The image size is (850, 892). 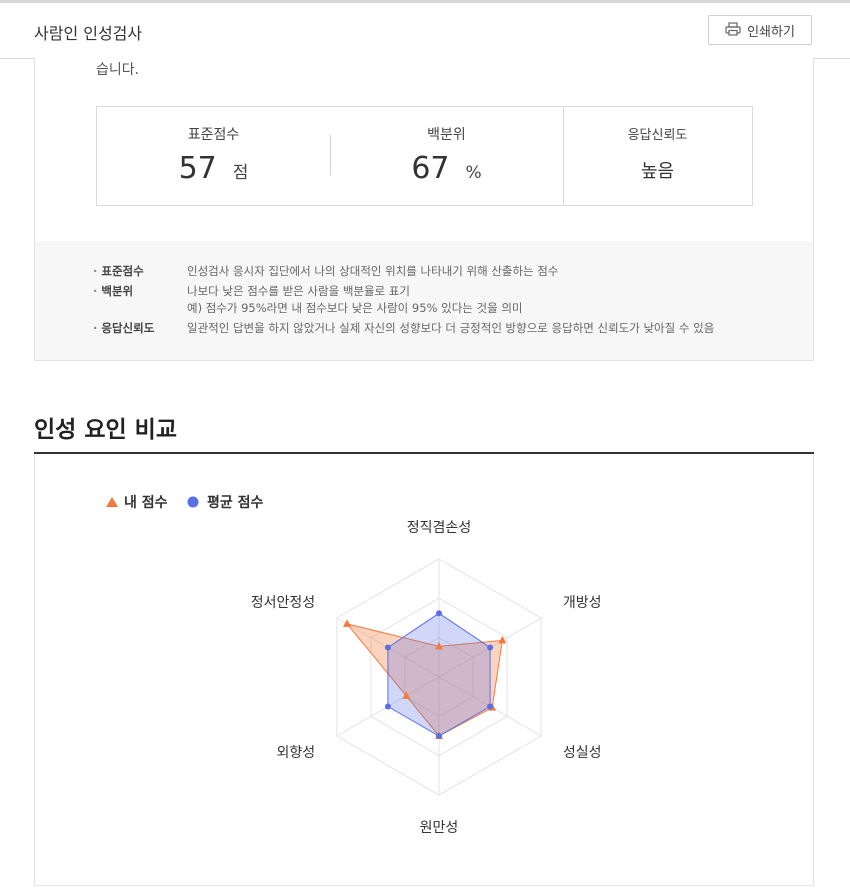 What do you see at coordinates (657, 156) in the screenshot?
I see `stat-reliability: 응답신뢰도 높음` at bounding box center [657, 156].